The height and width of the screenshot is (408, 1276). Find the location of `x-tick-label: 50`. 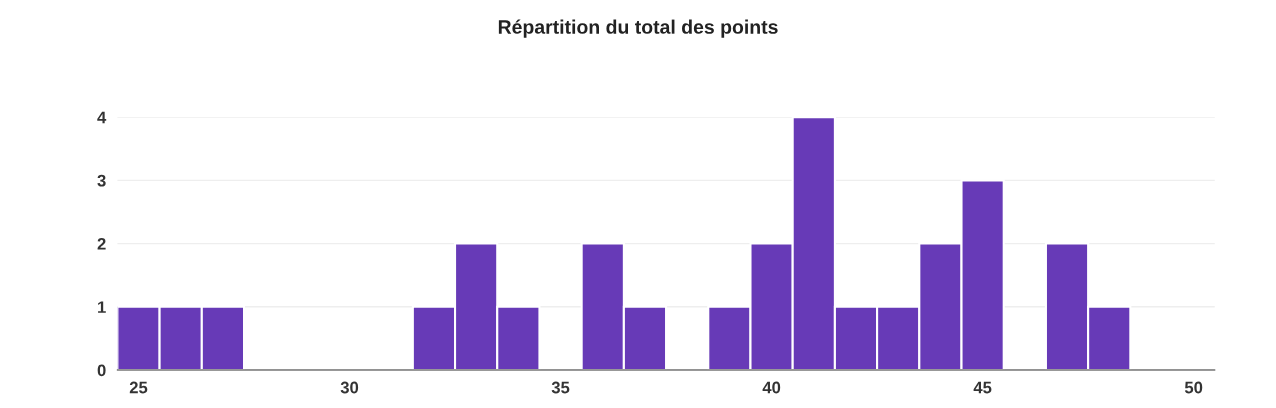

x-tick-label: 50 is located at coordinates (1193, 387).